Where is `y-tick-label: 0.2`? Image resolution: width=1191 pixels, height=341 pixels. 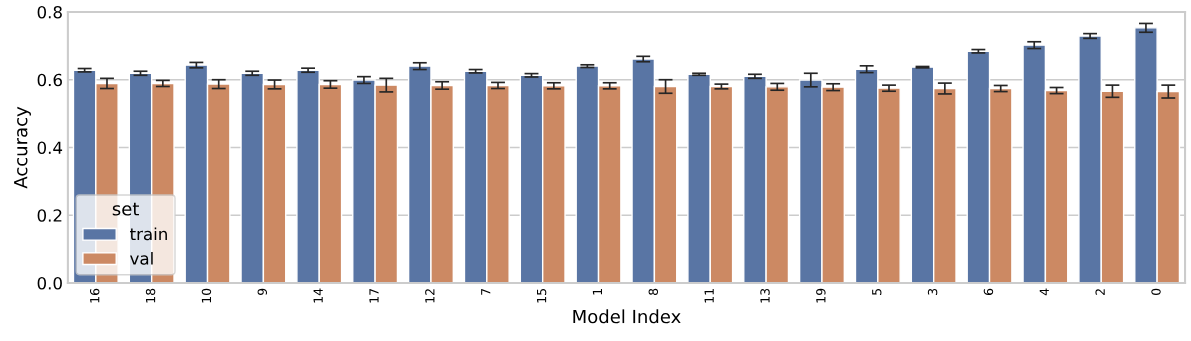 y-tick-label: 0.2 is located at coordinates (49, 215).